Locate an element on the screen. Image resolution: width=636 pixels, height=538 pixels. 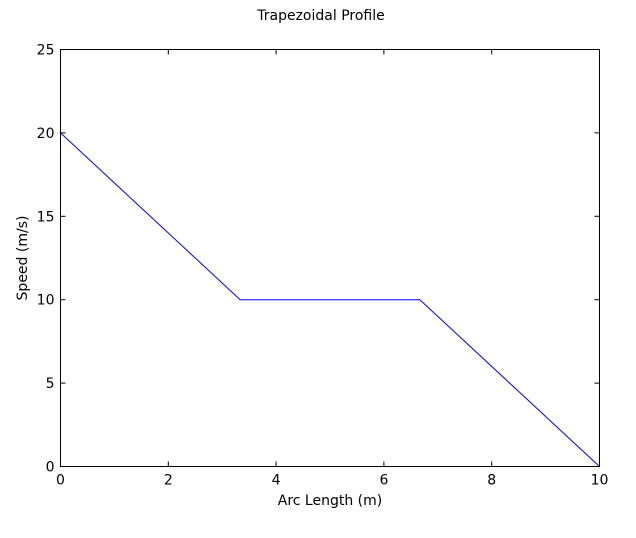
x-tick-label-8: 8 is located at coordinates (491, 481).